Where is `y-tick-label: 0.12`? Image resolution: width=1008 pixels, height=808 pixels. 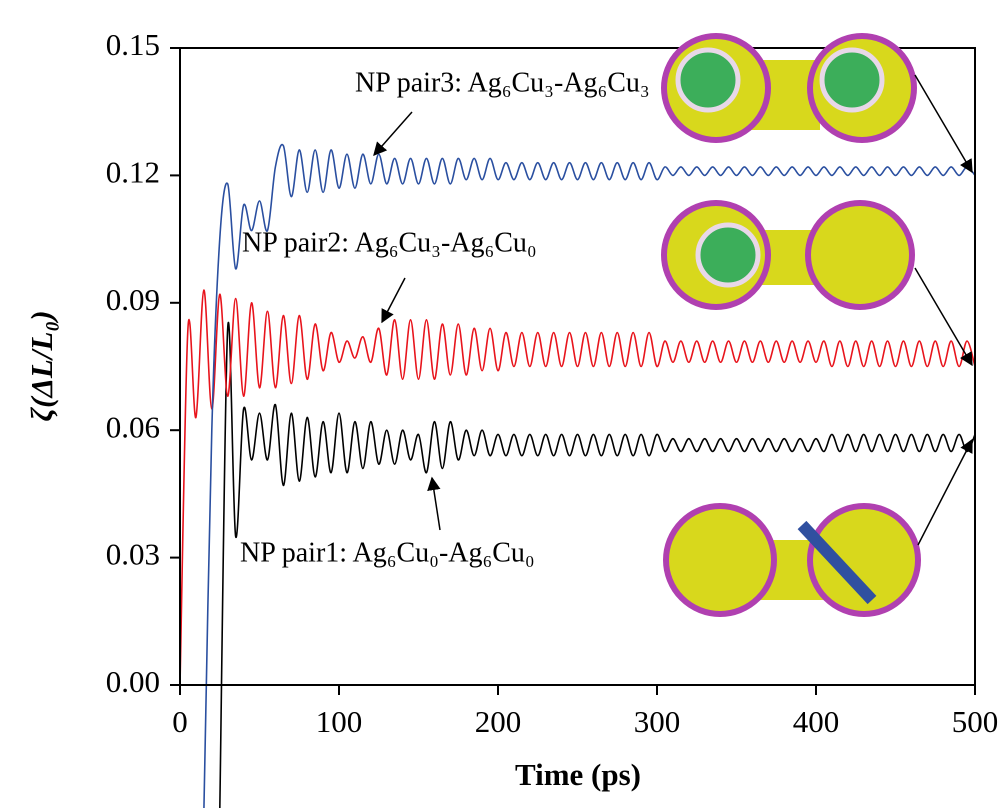 y-tick-label: 0.12 is located at coordinates (133, 172).